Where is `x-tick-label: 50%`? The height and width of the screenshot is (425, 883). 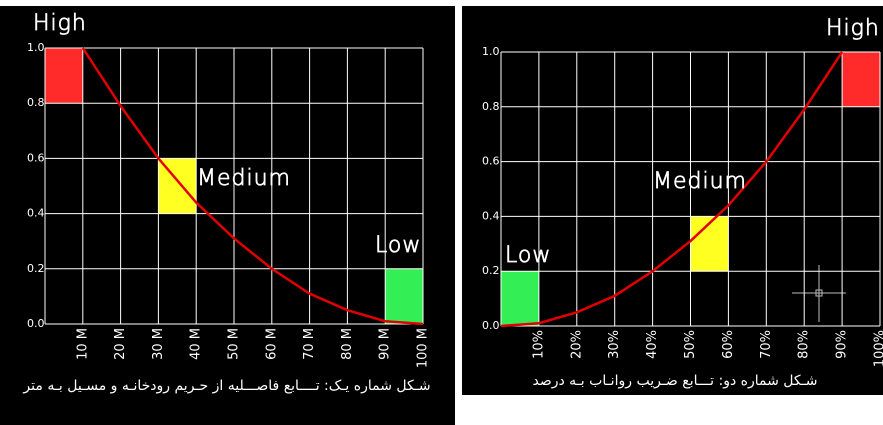 x-tick-label: 50% is located at coordinates (690, 344).